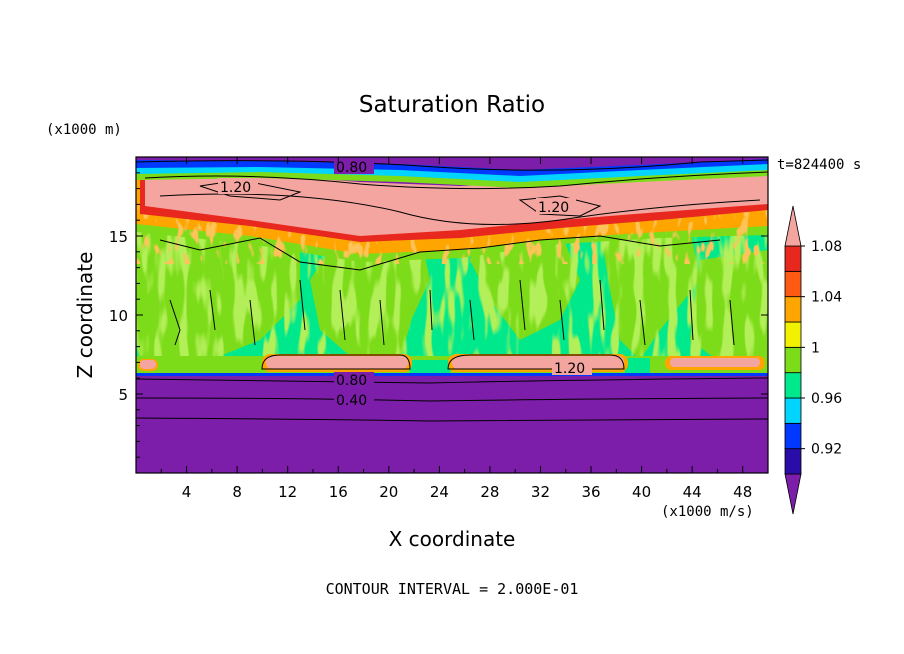 The width and height of the screenshot is (904, 654). I want to click on x-tick-label: 28, so click(489, 492).